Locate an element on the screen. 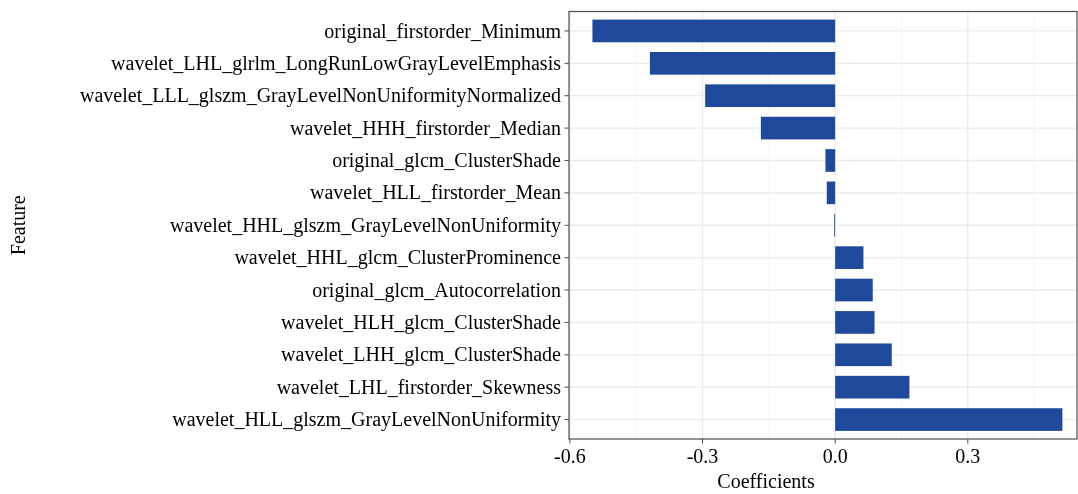  x-axis-title: Coefficients is located at coordinates (766, 481).